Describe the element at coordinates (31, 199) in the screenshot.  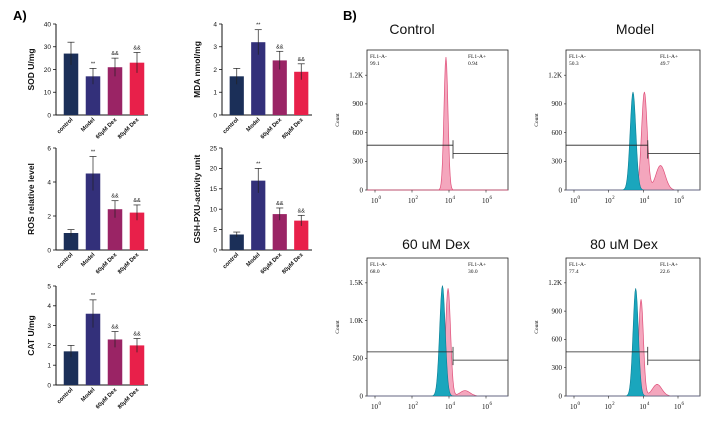
I see `y-axis-label: ROS relative level` at that location.